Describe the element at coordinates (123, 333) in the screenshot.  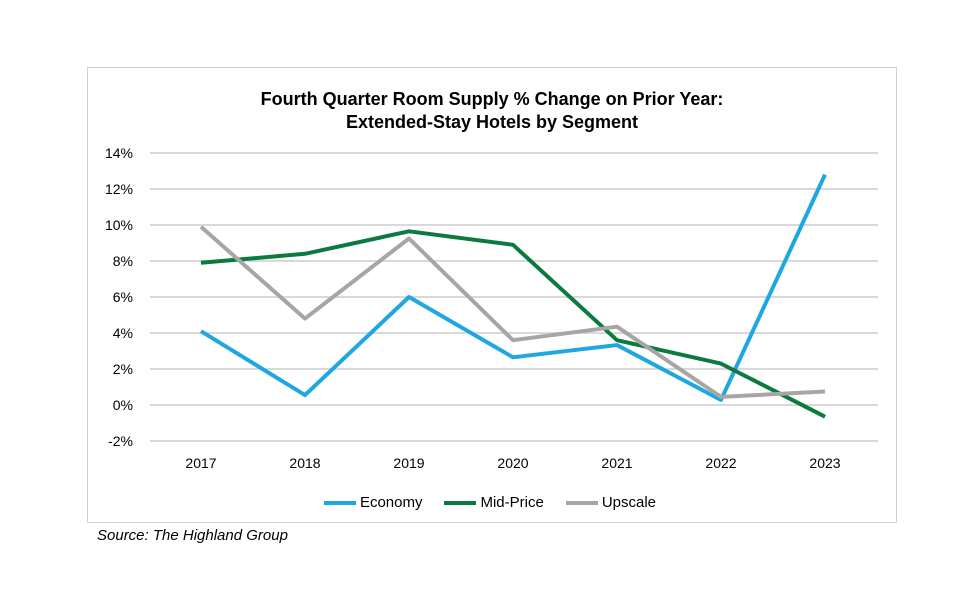
I see `y-tick-label: 4%` at that location.